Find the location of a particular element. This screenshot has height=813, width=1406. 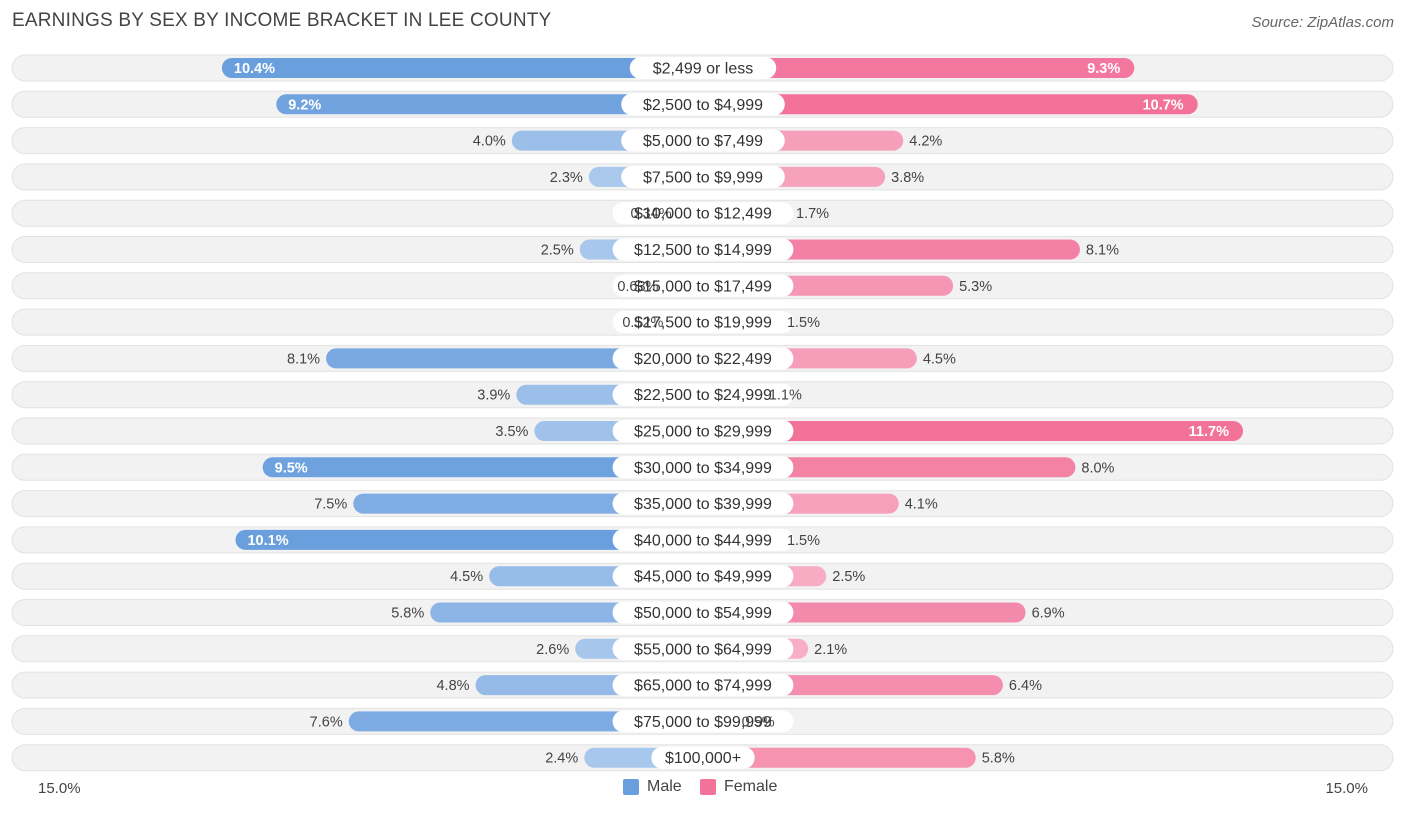

category-label: $2,500 to $4,999 is located at coordinates (703, 105).